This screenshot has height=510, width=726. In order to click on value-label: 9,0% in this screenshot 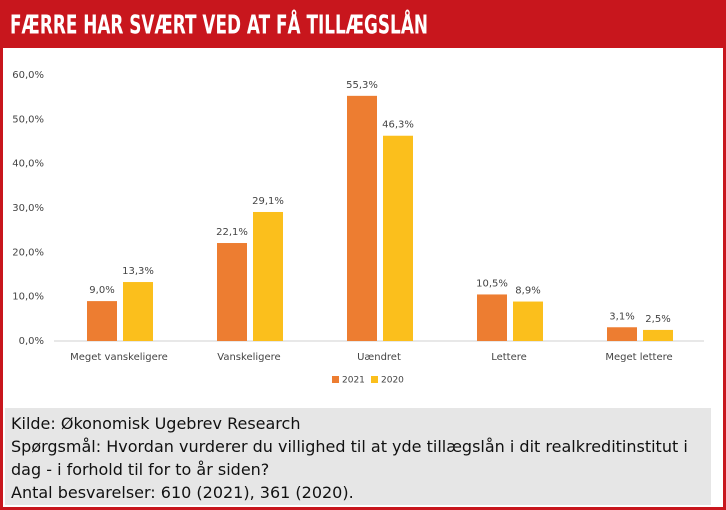, I will do `click(101, 290)`.